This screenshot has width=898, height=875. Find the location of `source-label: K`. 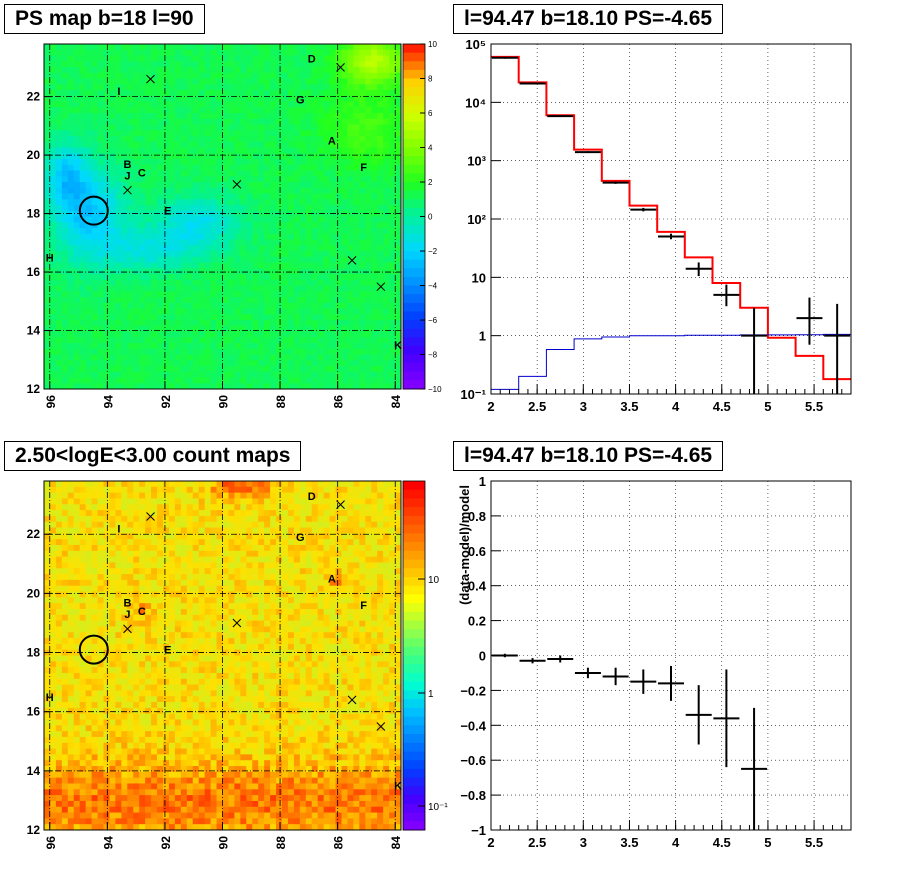

source-label: K is located at coordinates (398, 346).